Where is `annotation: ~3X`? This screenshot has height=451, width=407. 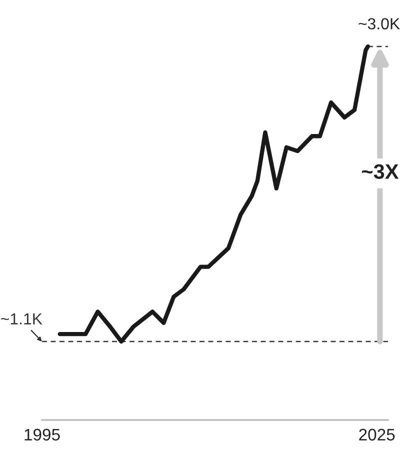 annotation: ~3X is located at coordinates (380, 171).